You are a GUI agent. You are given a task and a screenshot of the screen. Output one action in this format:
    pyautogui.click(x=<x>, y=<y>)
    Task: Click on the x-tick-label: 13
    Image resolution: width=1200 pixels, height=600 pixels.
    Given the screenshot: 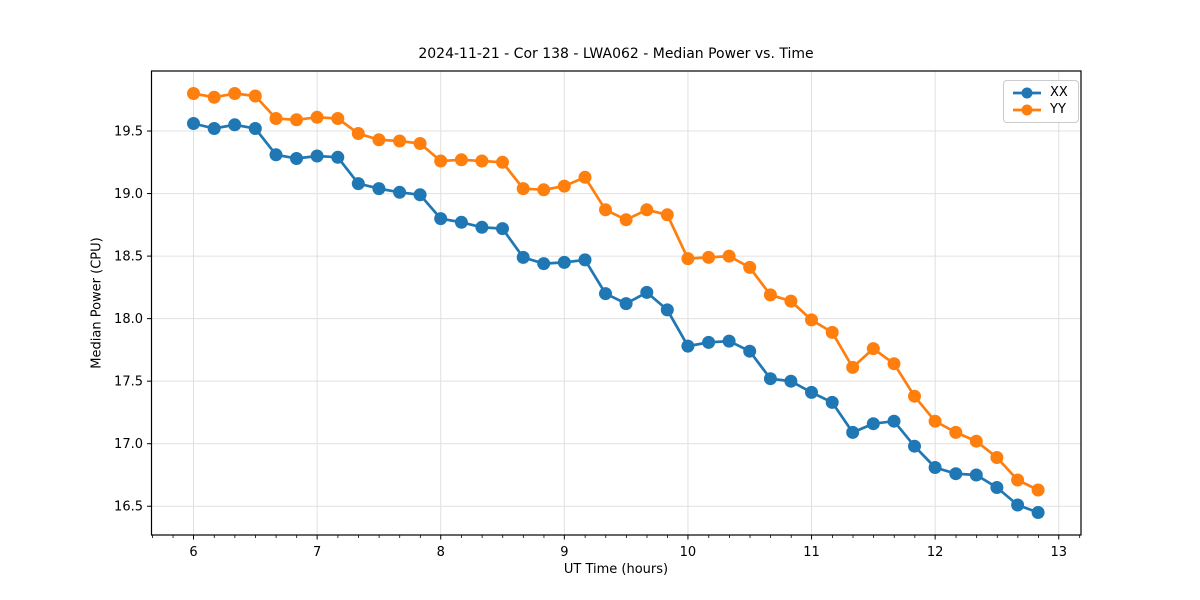 What is the action you would take?
    pyautogui.click(x=1058, y=552)
    